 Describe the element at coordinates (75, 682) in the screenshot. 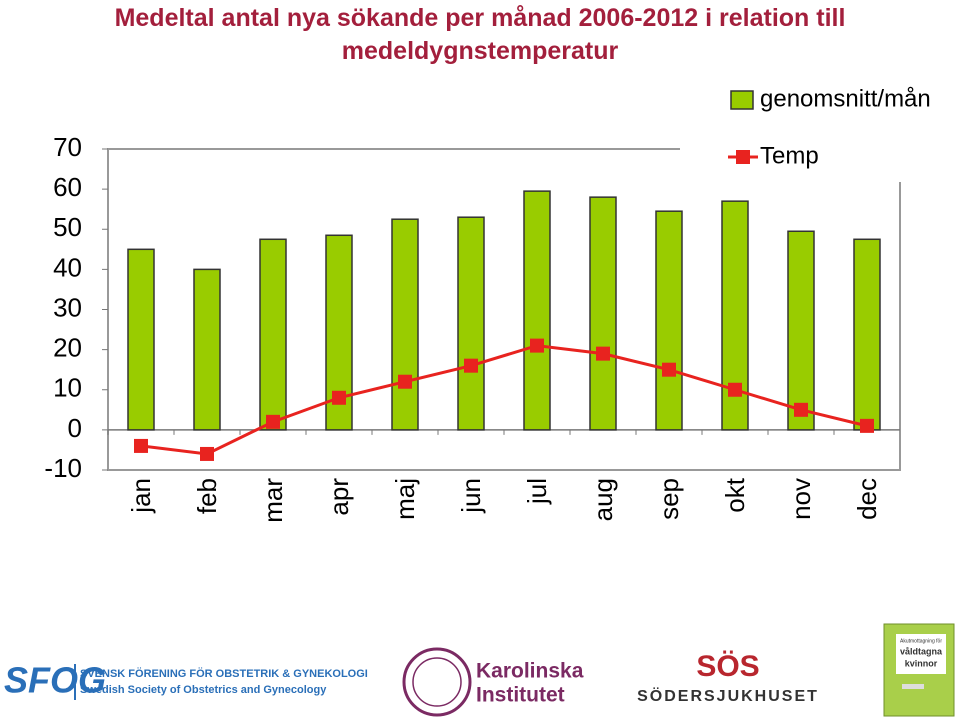

I see `divider` at that location.